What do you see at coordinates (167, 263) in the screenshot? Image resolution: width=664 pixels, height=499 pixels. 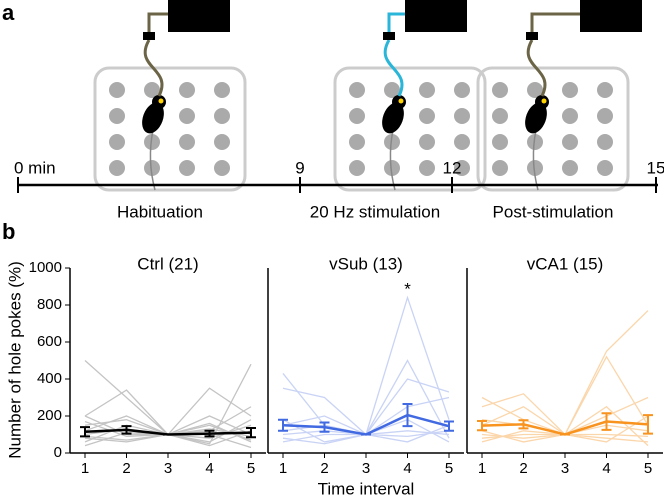 I see `chart-title: Ctrl (21)` at bounding box center [167, 263].